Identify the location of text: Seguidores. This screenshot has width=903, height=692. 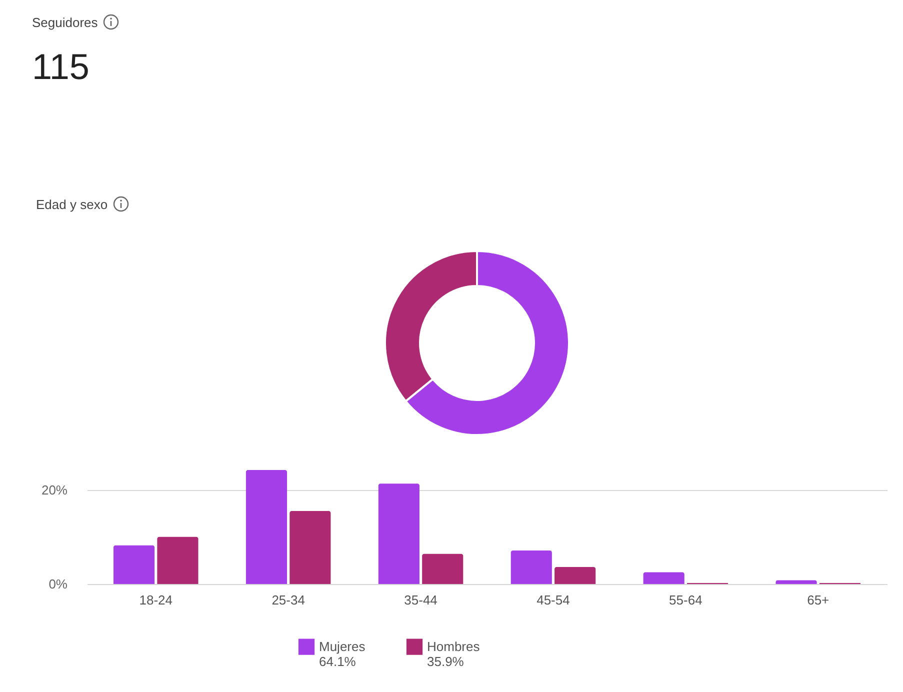
(65, 22).